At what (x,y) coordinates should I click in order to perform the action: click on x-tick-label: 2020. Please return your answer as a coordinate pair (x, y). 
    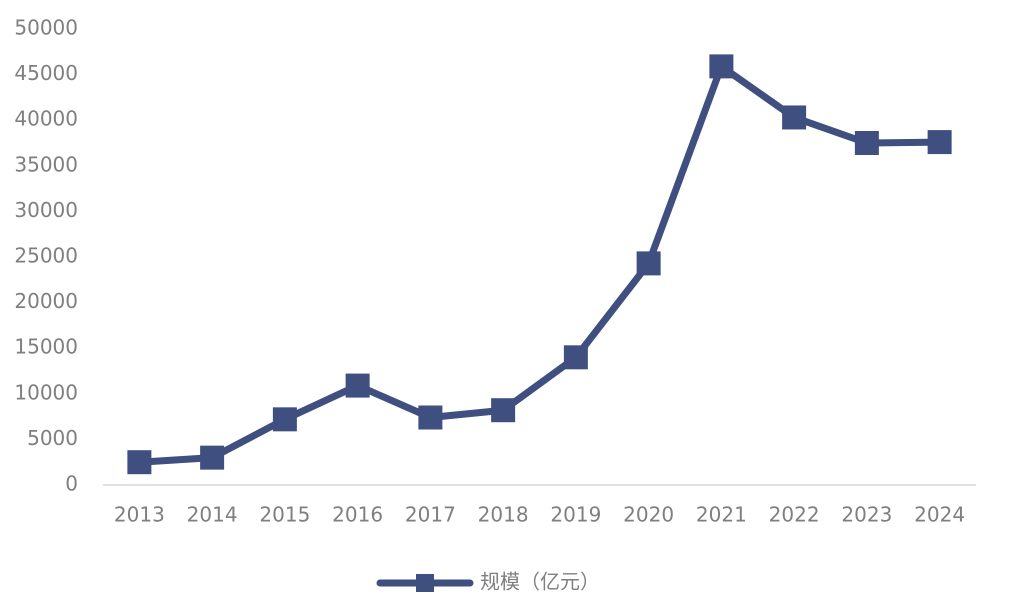
    Looking at the image, I should click on (648, 515).